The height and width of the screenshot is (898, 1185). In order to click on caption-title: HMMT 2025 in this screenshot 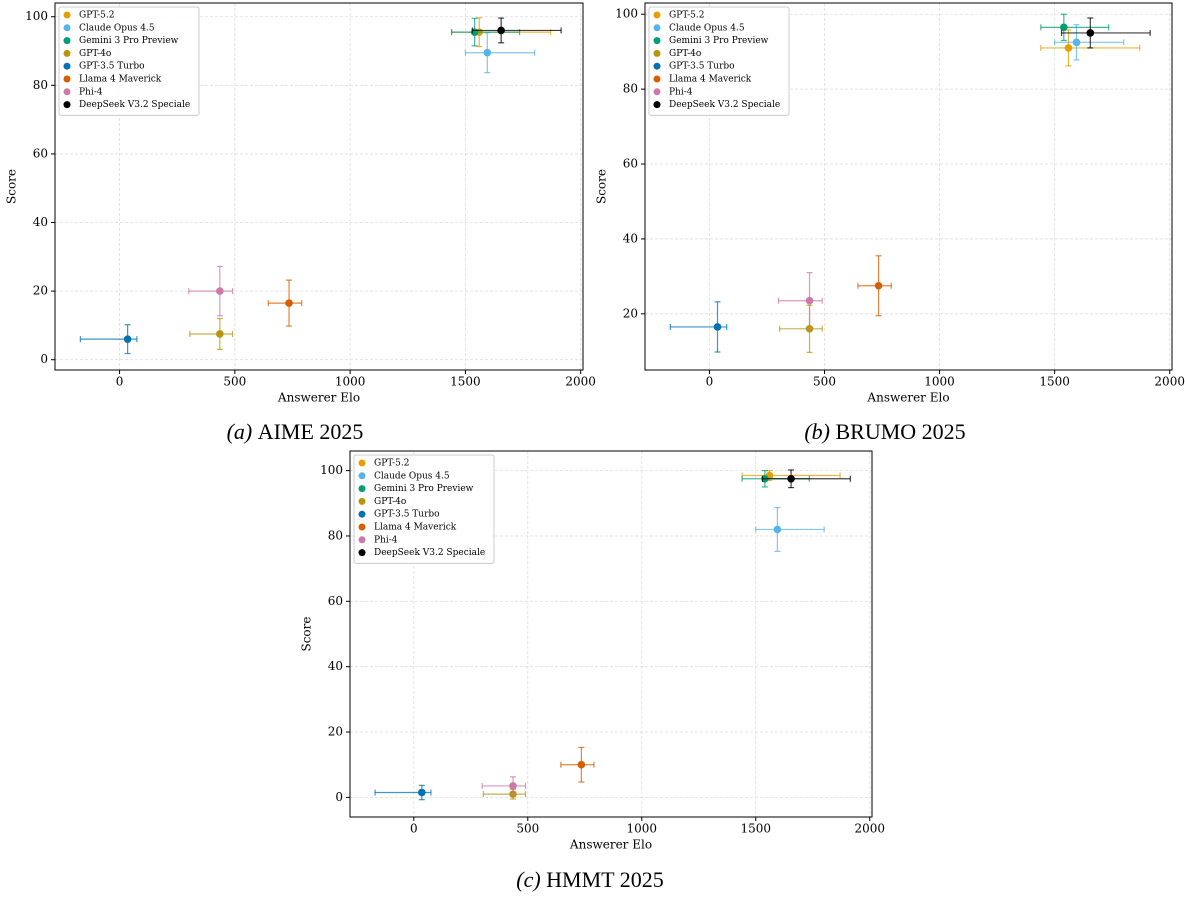, I will do `click(605, 879)`.